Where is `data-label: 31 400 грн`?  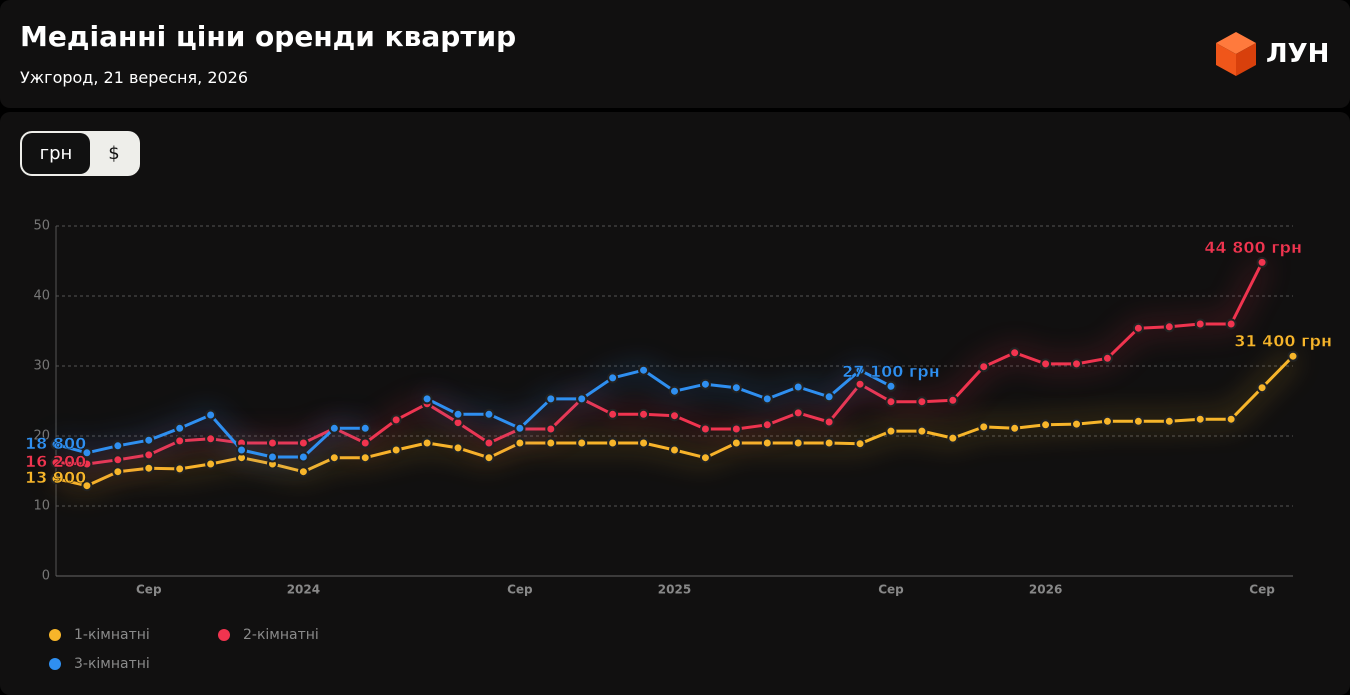
data-label: 31 400 грн is located at coordinates (1283, 341).